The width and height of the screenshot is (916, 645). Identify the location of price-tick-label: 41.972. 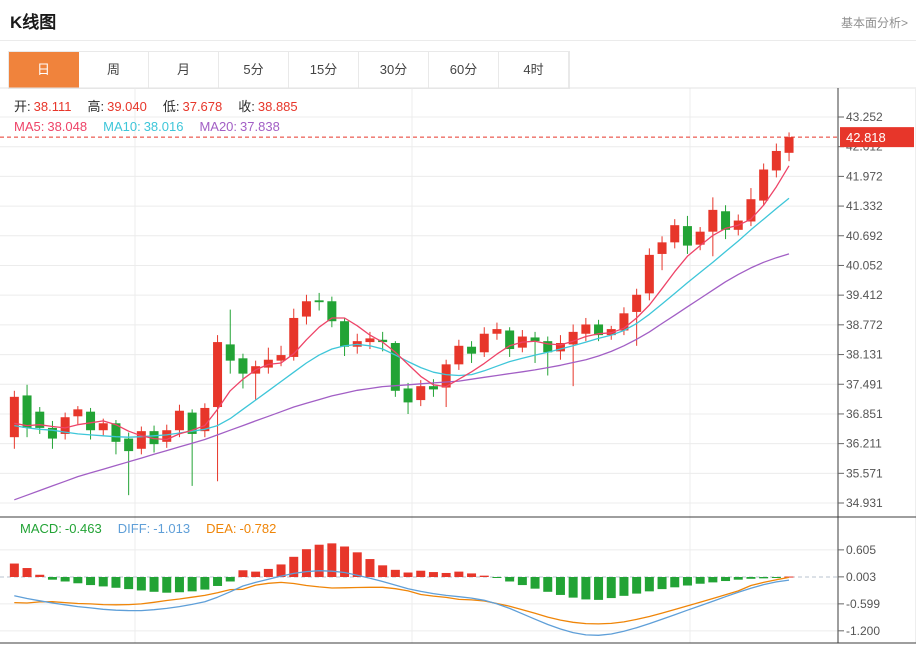
(864, 176).